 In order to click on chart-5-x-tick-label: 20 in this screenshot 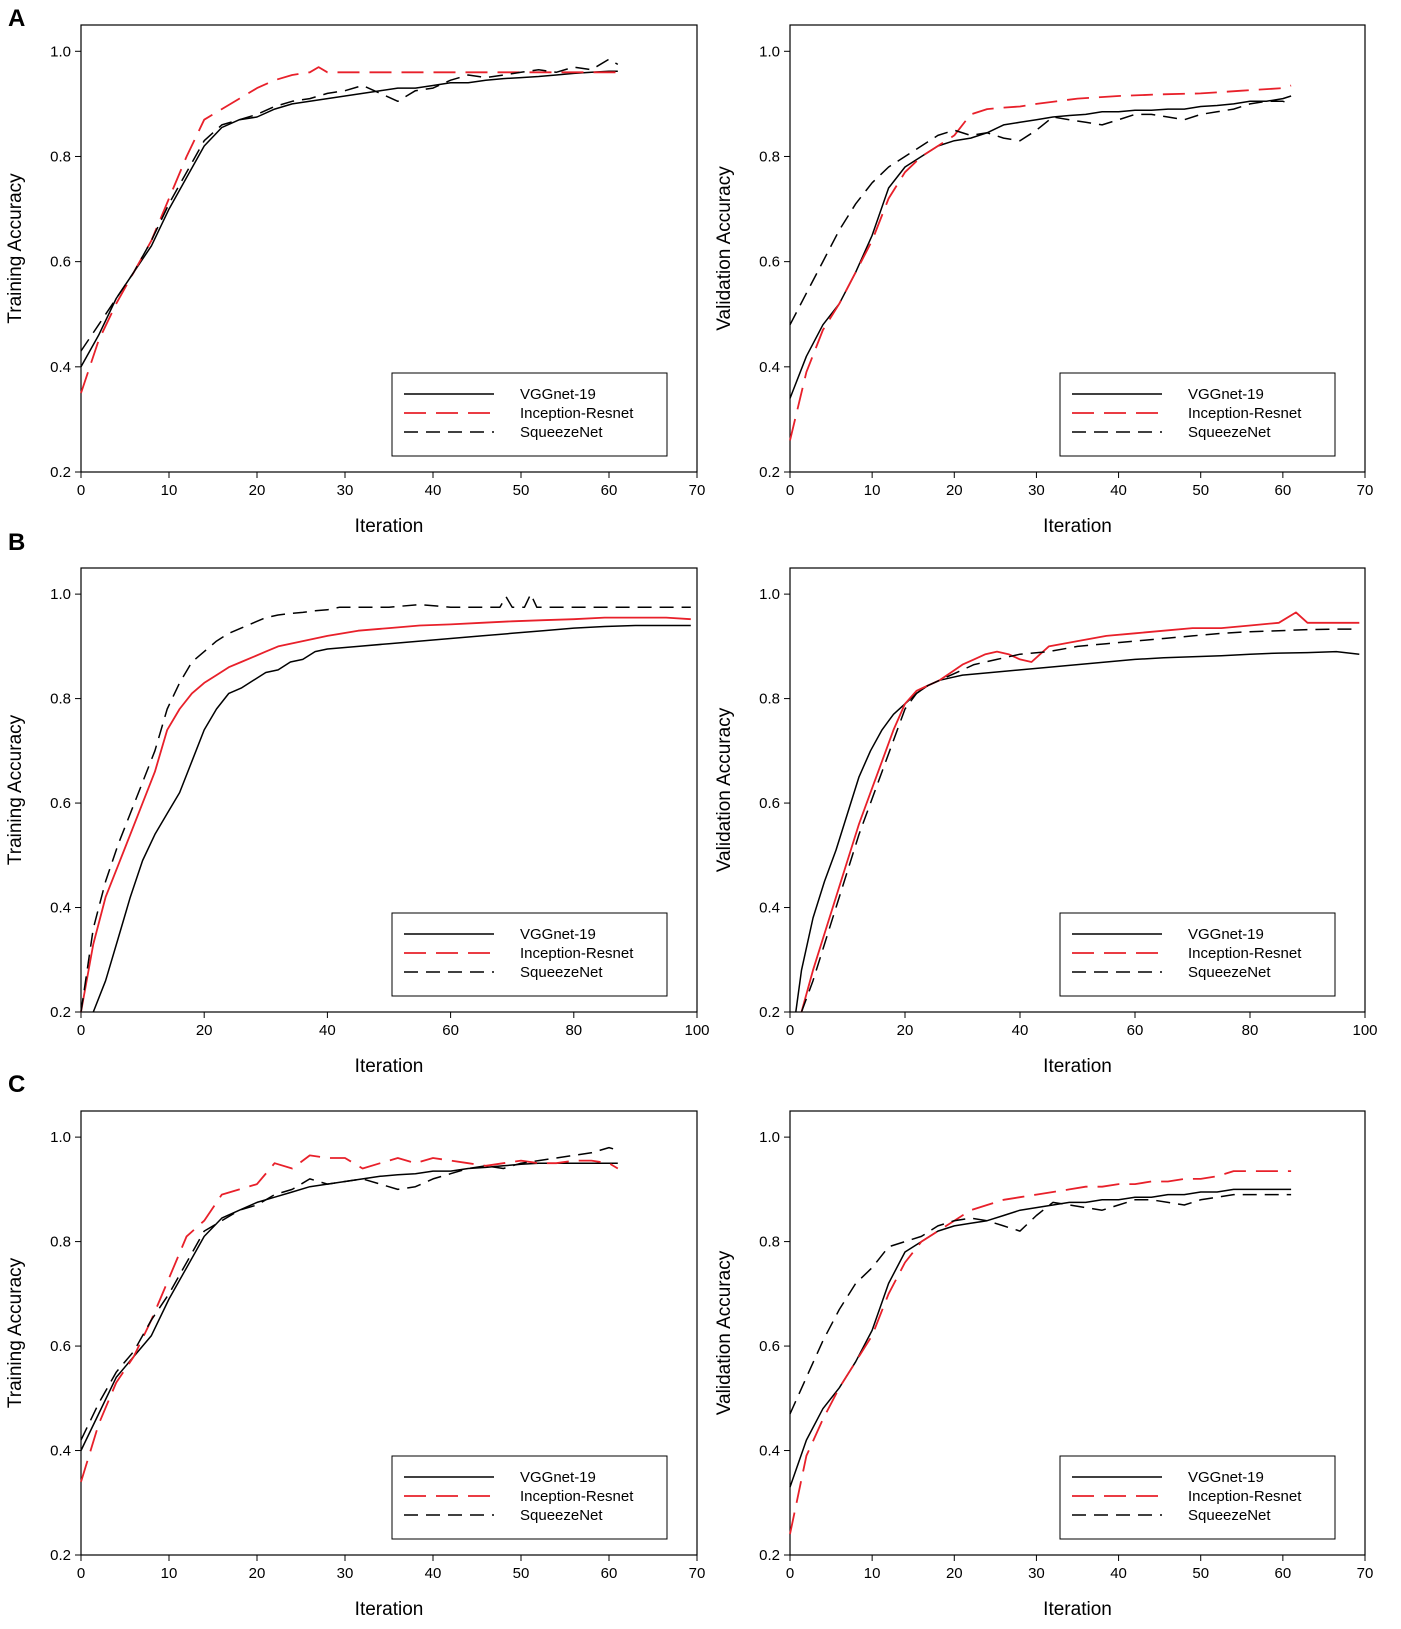, I will do `click(257, 1573)`.